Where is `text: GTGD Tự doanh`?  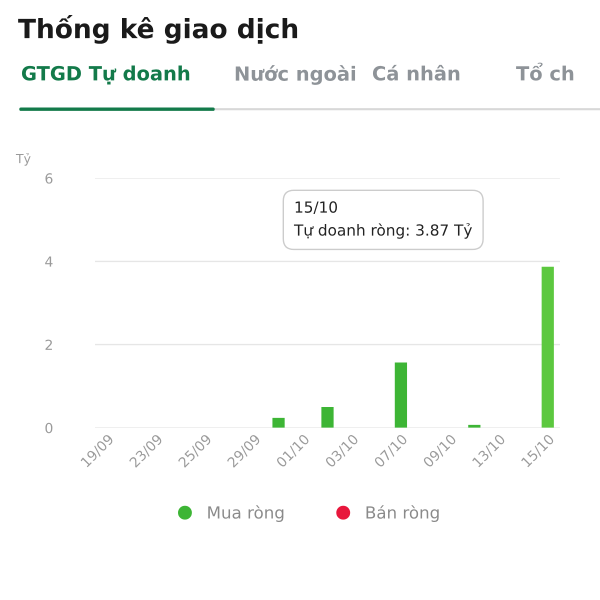
text: GTGD Tự doanh is located at coordinates (106, 75).